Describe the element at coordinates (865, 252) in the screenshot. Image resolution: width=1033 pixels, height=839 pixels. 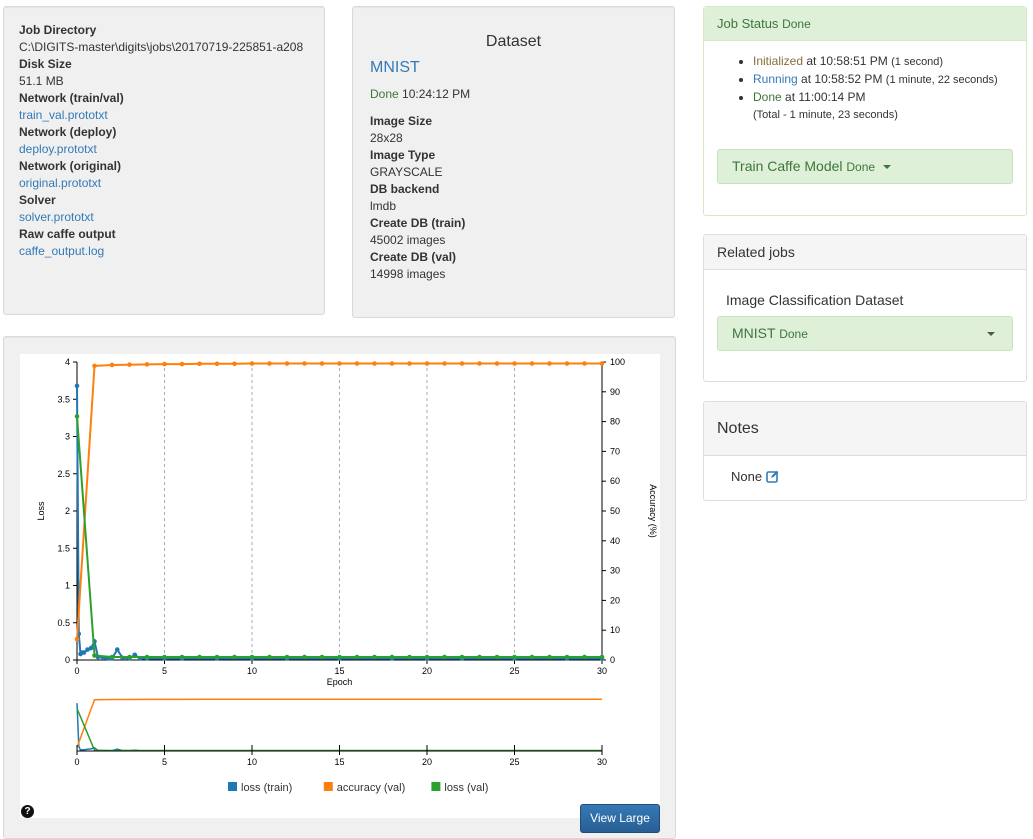
I see `related-jobs-title: Related jobs` at that location.